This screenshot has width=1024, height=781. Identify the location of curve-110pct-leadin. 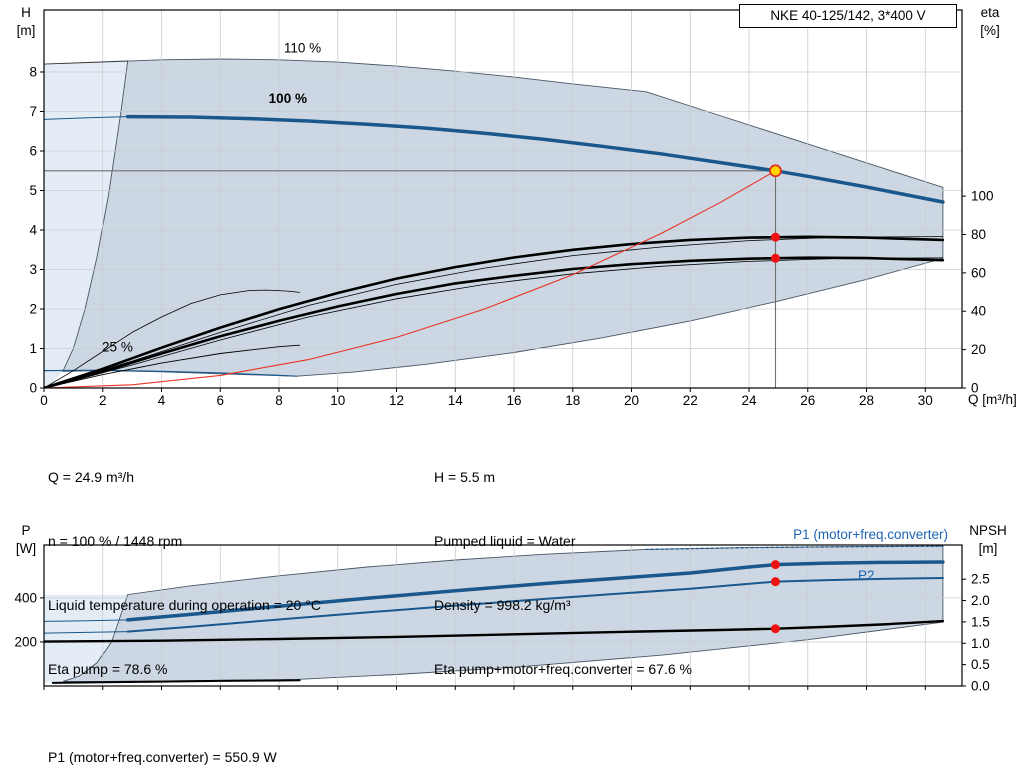
(86, 62).